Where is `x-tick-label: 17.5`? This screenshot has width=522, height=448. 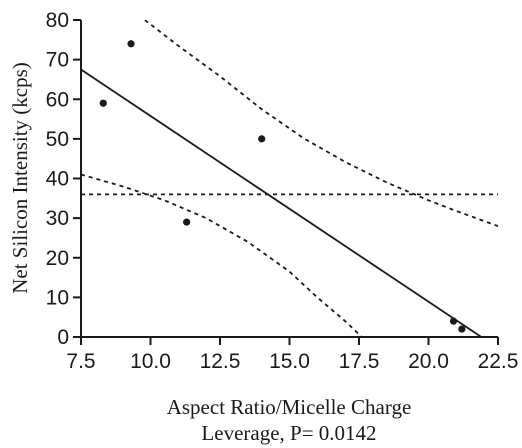
x-tick-label: 17.5 is located at coordinates (359, 361).